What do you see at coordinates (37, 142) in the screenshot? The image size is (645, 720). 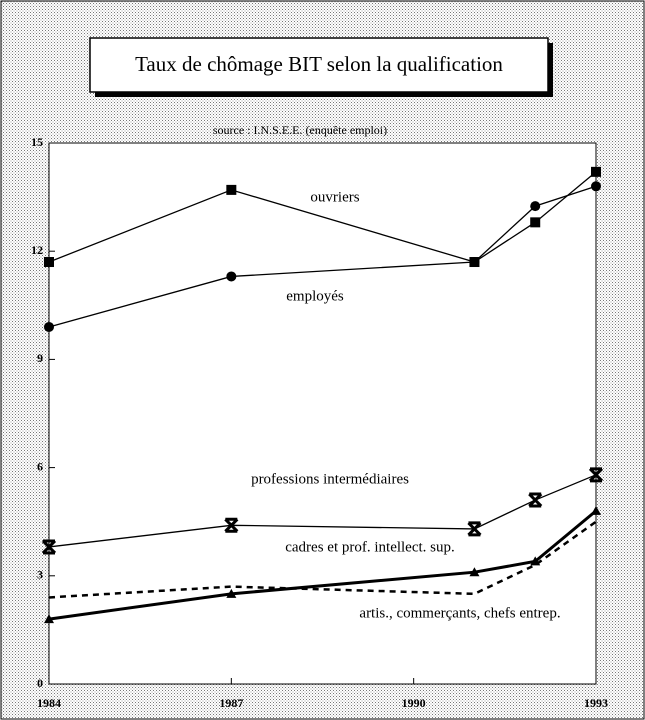 I see `y-tick-label: 15` at bounding box center [37, 142].